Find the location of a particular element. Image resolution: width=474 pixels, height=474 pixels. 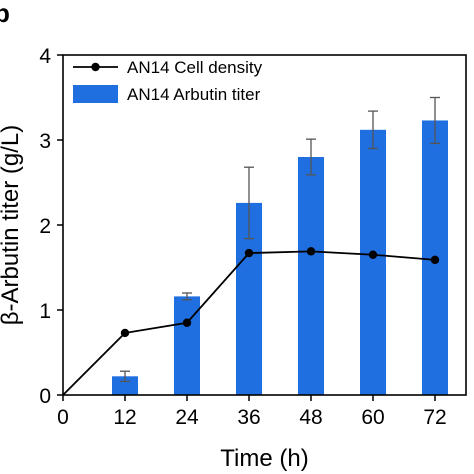

y-tick-label: 0 is located at coordinates (45, 396).